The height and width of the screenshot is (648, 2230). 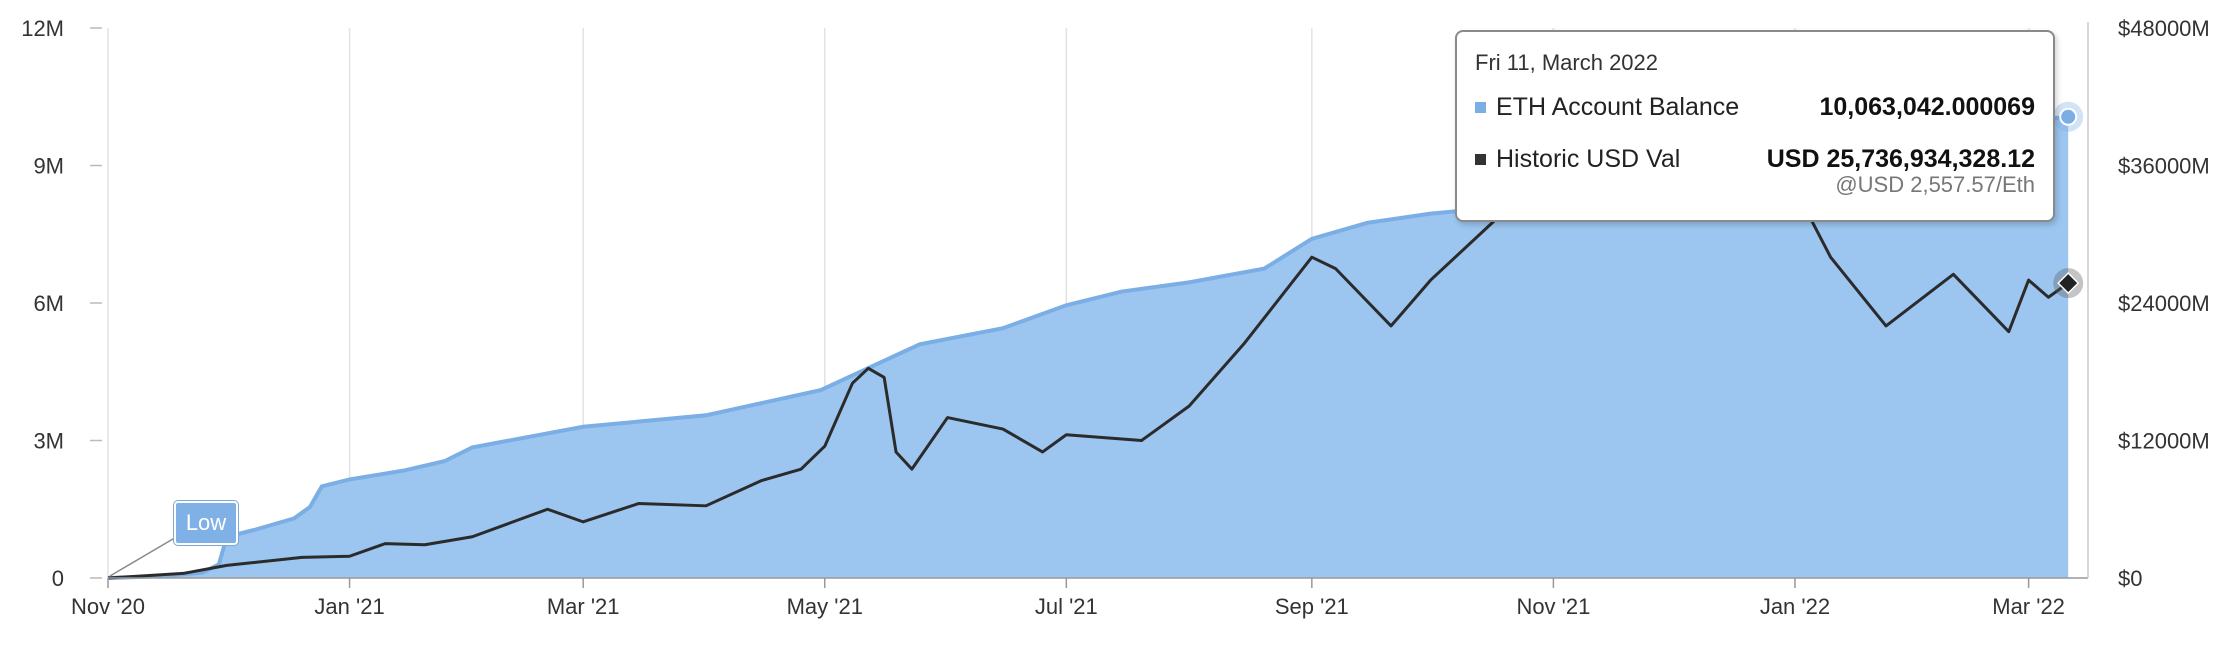 I want to click on x-tick-label-1: Jan '21, so click(x=349, y=606).